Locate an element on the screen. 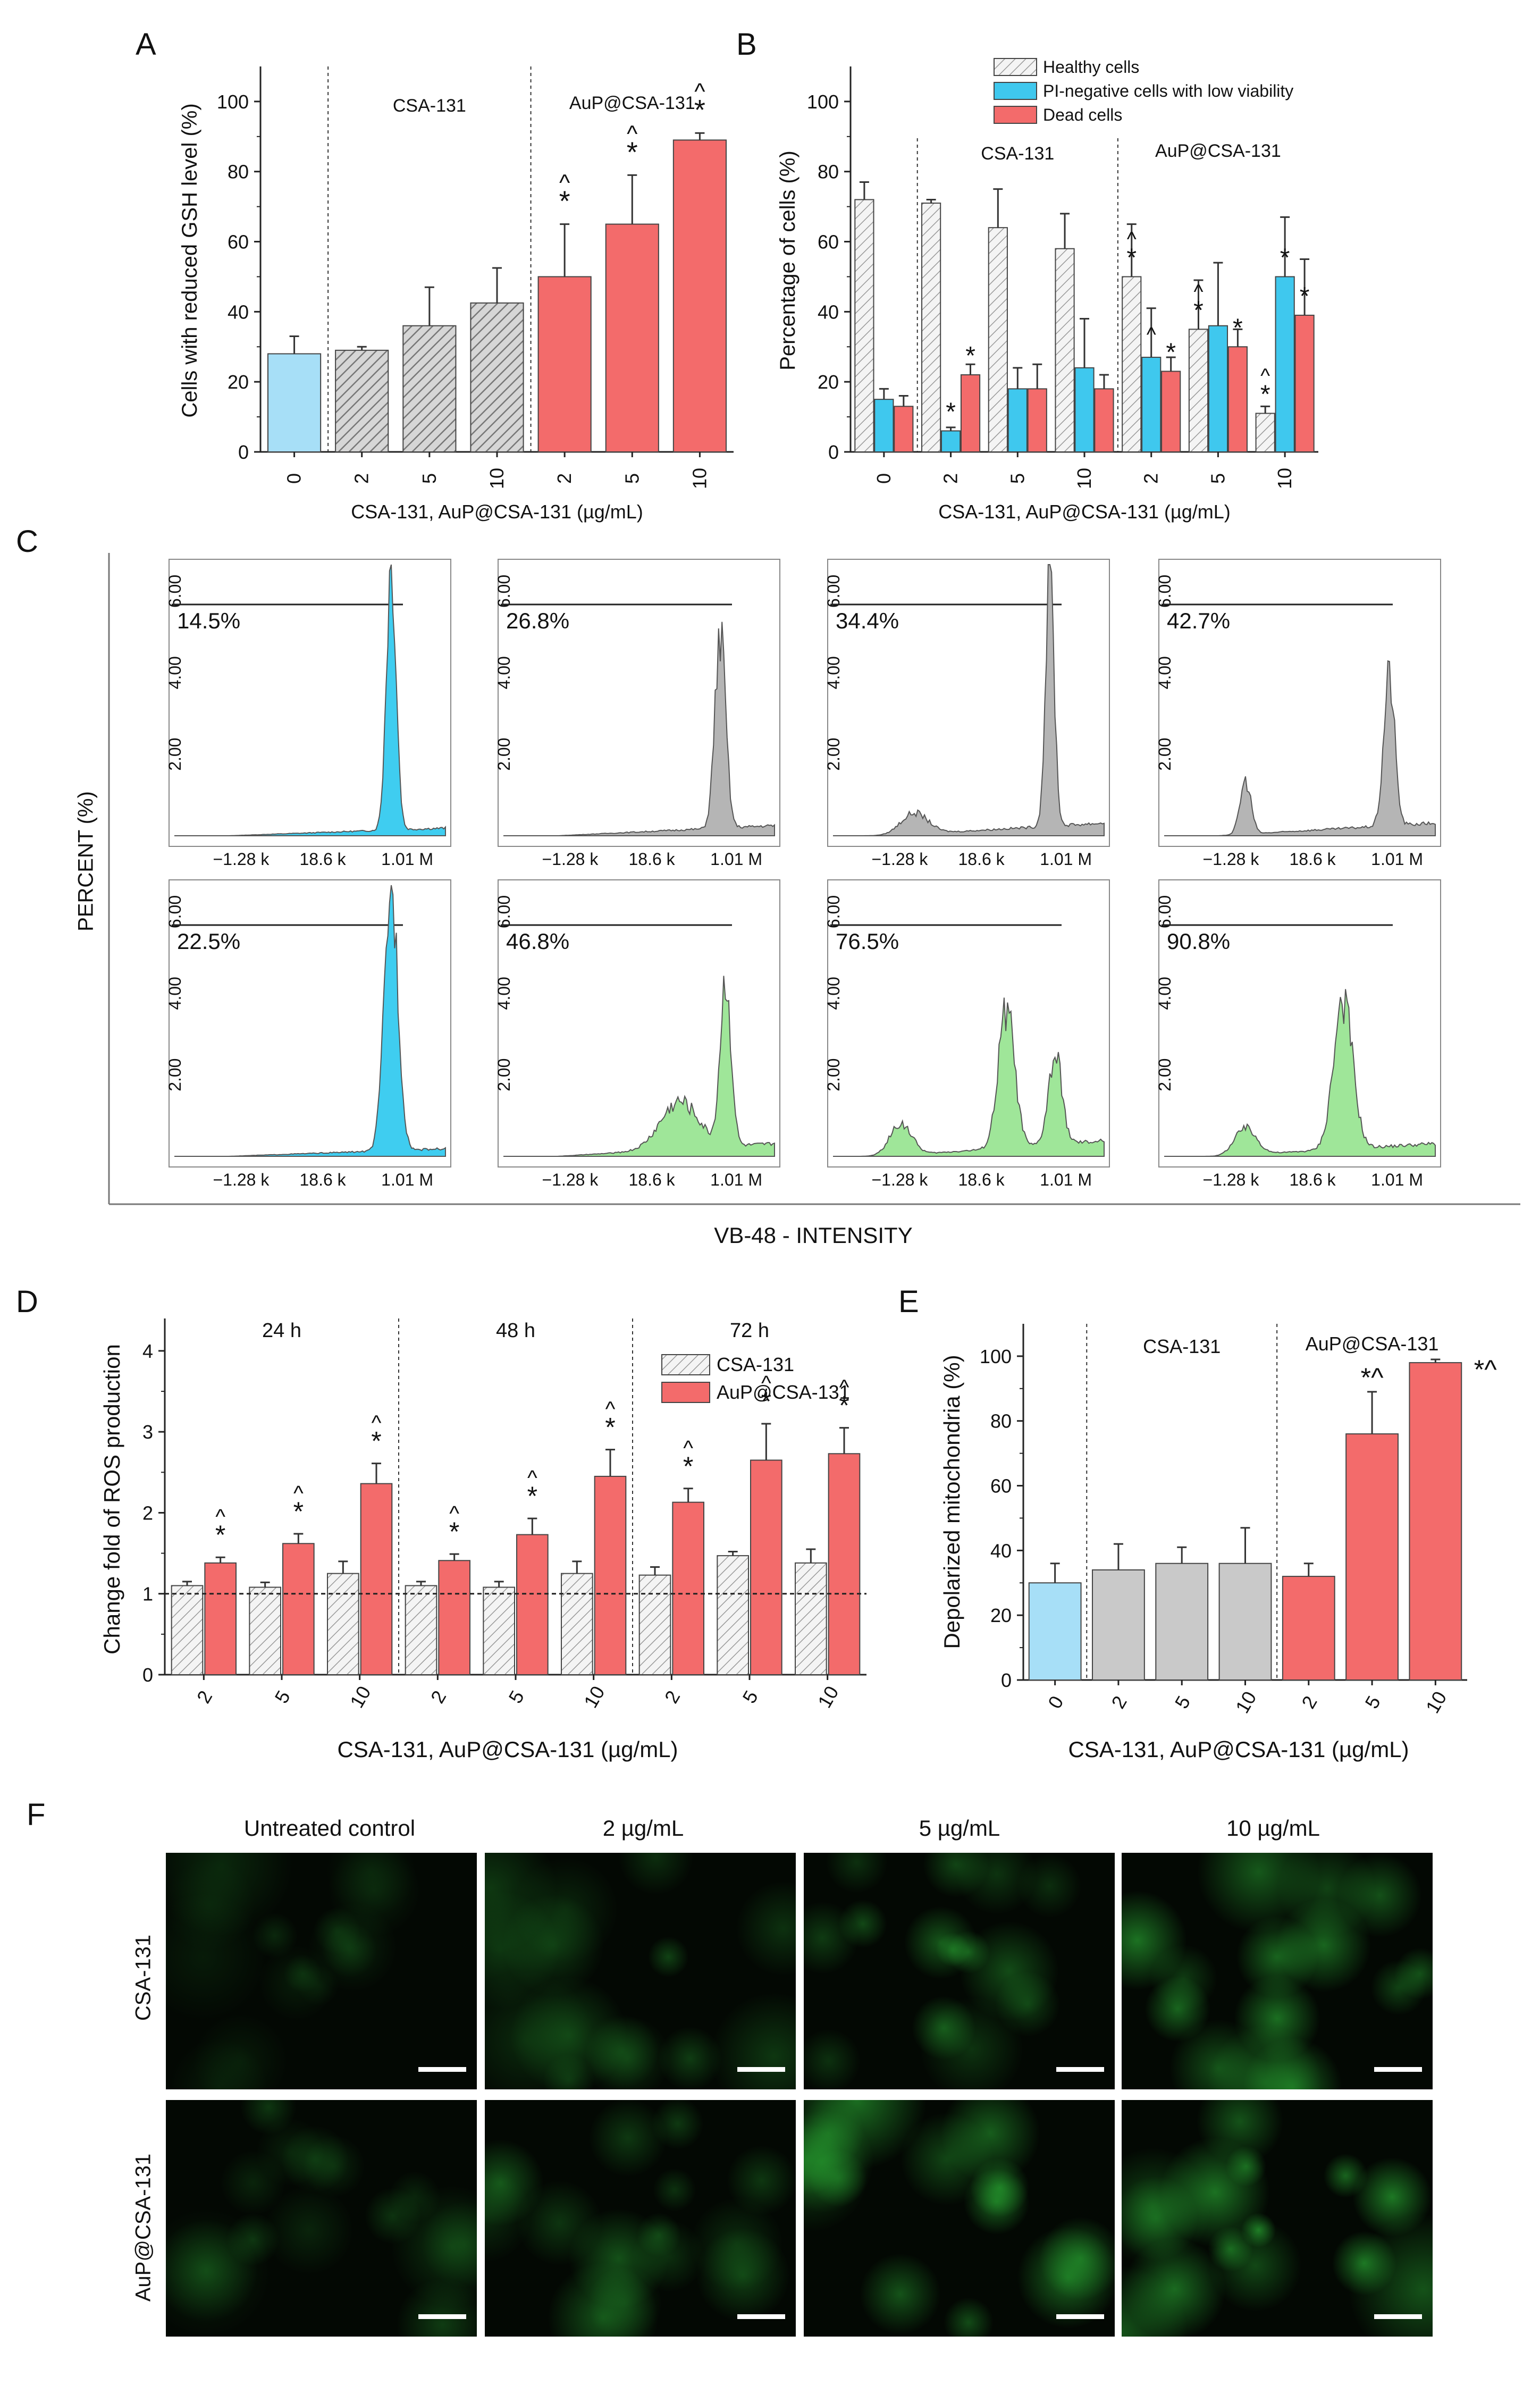  panel-a-section-label: CSA-131 is located at coordinates (430, 106).